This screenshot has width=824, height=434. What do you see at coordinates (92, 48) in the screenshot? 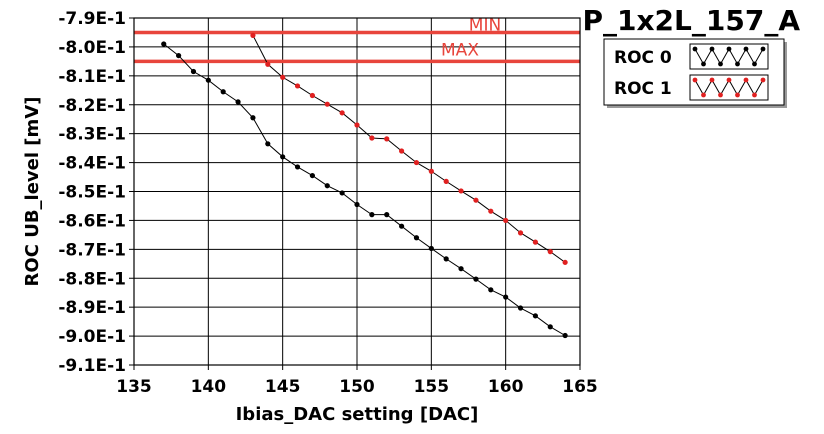
I see `y-tick-label: -8.0E-1` at bounding box center [92, 48].